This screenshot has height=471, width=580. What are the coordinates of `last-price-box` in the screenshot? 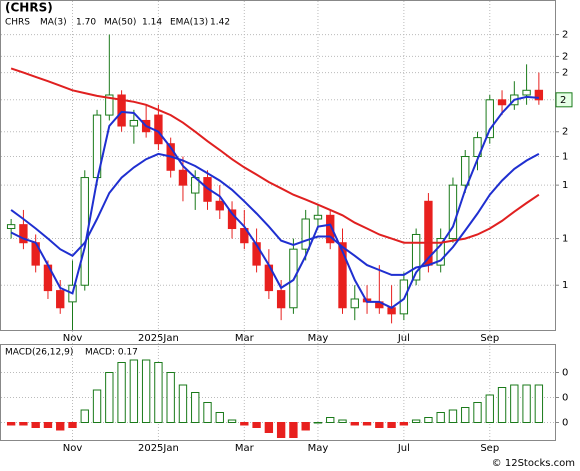 It's located at (564, 100).